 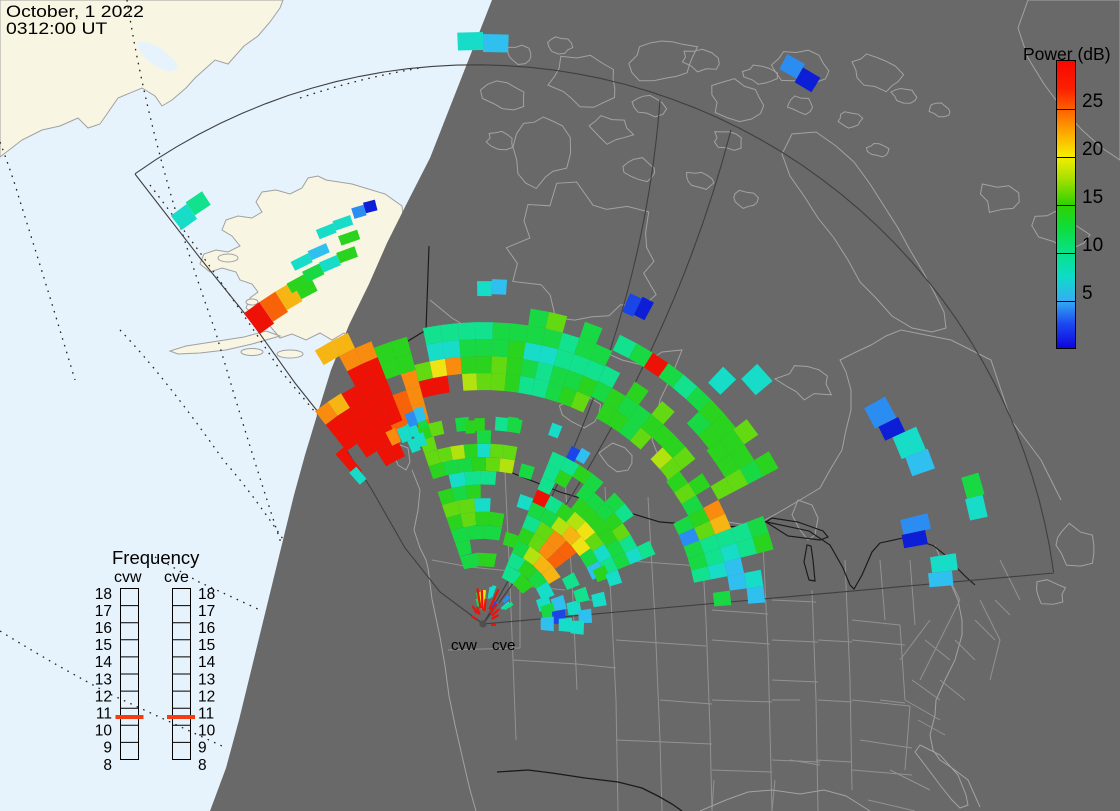 I want to click on svg-text: 25, so click(x=1092, y=101).